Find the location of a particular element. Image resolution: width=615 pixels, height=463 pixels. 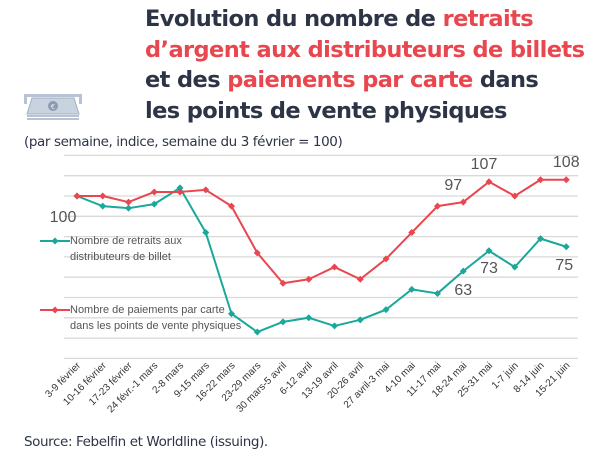

legend-line: distributeurs de billet is located at coordinates (120, 257).